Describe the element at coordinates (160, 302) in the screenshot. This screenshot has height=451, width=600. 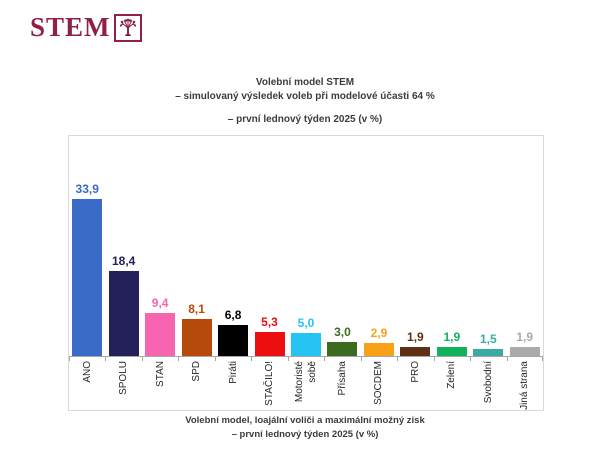
I see `bar-value-label: 9,4` at that location.